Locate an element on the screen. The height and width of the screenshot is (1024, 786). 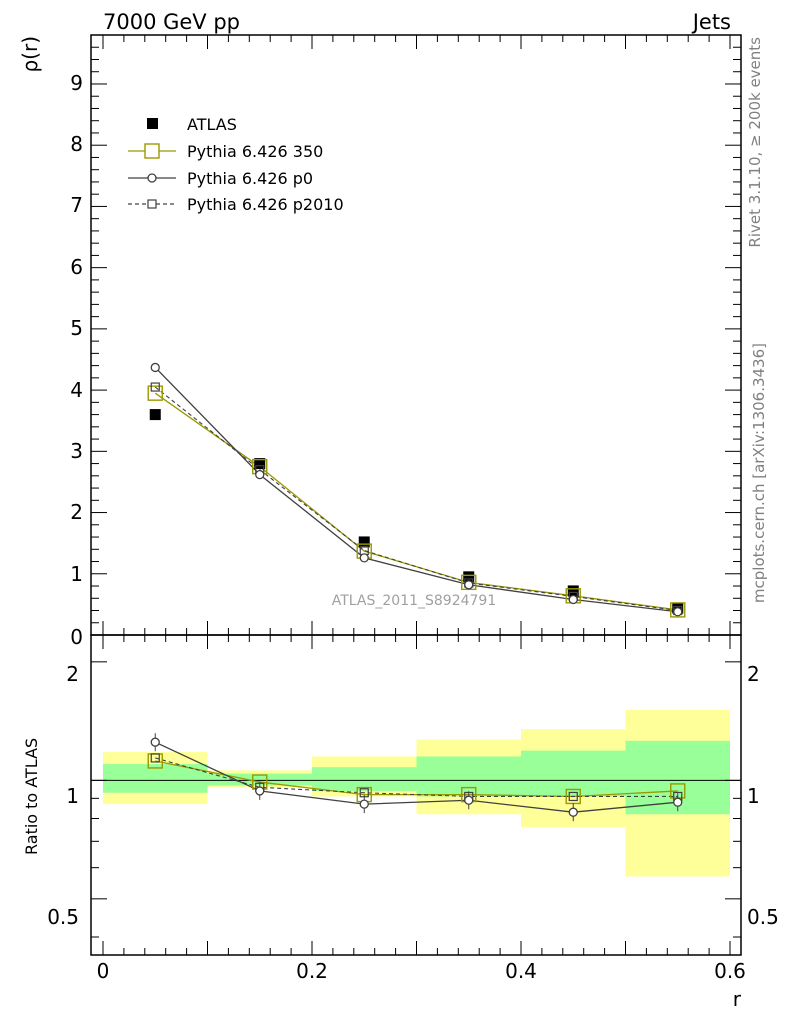
x-tick-label: 0.6 is located at coordinates (730, 971).